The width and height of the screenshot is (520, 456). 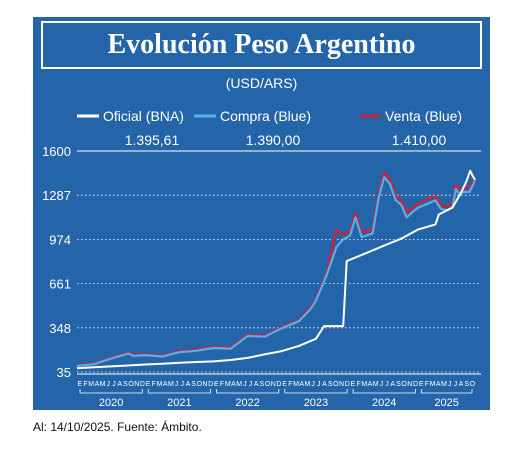 I want to click on legend-oficial-label: Oficial (BNA), so click(x=143, y=116).